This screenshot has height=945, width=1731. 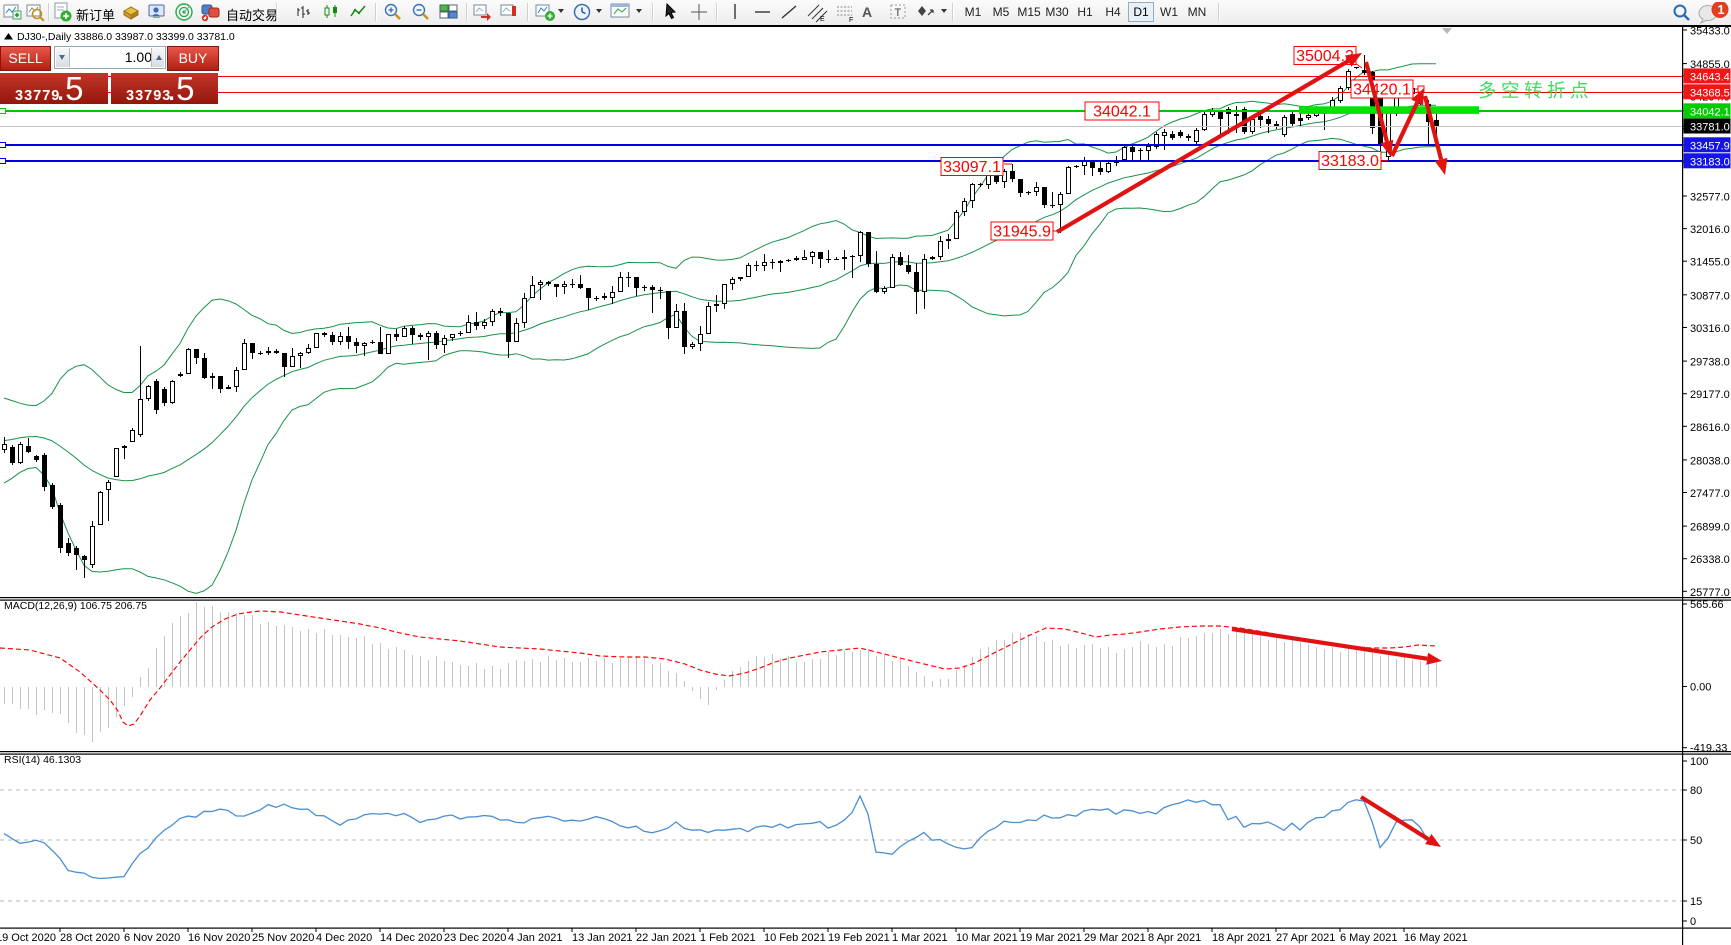 What do you see at coordinates (1696, 791) in the screenshot?
I see `svg-text: 80` at bounding box center [1696, 791].